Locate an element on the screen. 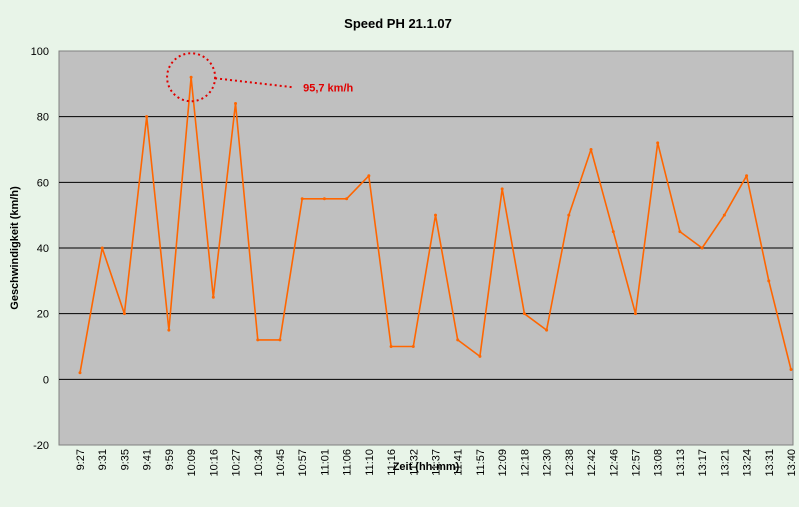 The image size is (799, 507). max-speed-marker is located at coordinates (191, 77).